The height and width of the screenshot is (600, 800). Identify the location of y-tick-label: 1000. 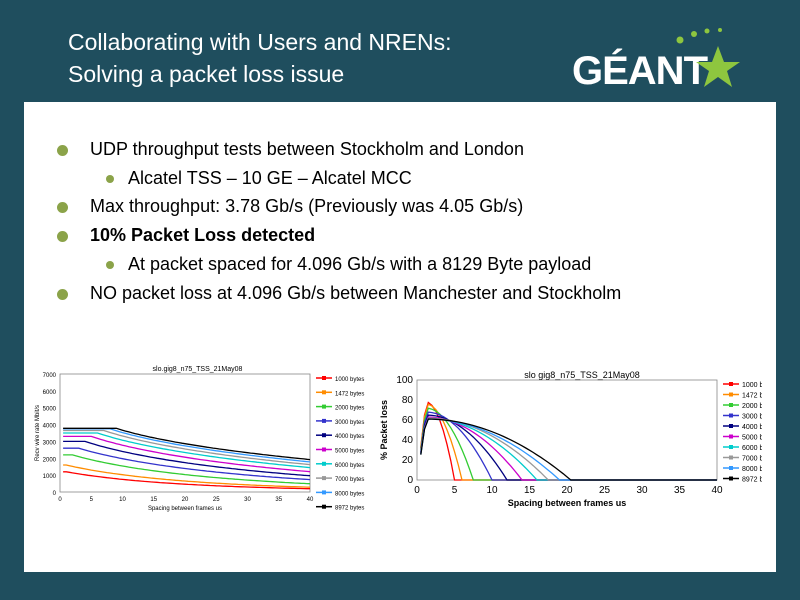
(50, 477).